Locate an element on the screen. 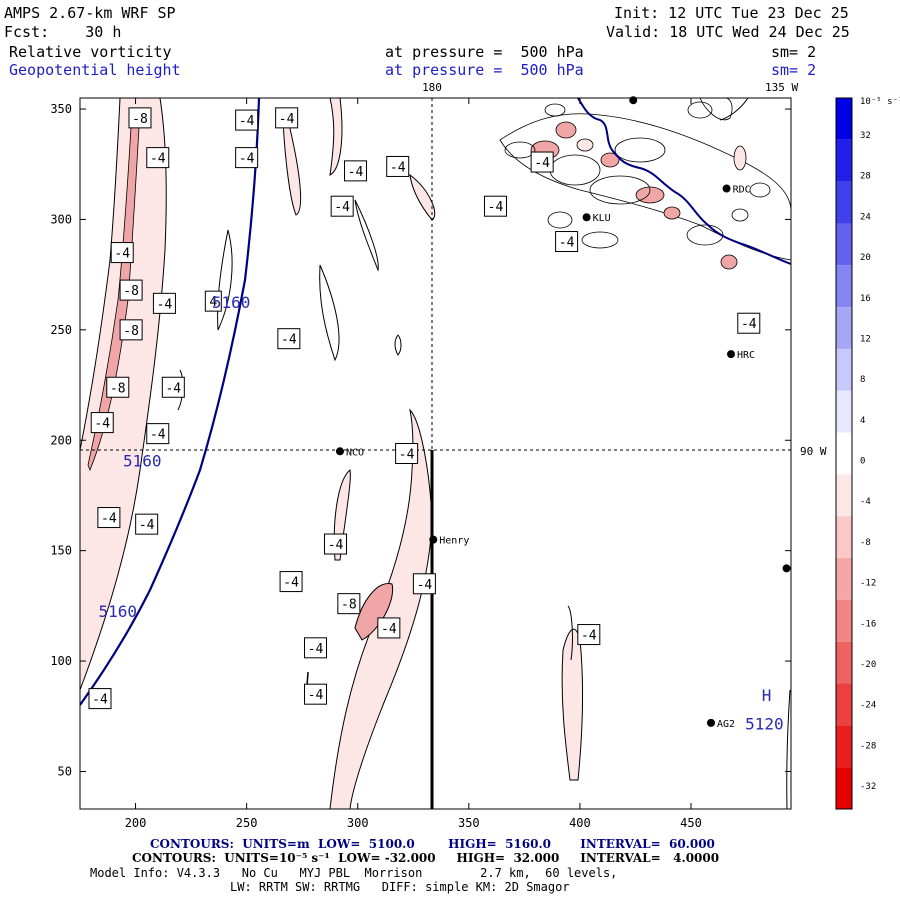 This screenshot has width=900, height=900. colorbar-unit: 10⁻⁵ s⁻¹ is located at coordinates (880, 102).